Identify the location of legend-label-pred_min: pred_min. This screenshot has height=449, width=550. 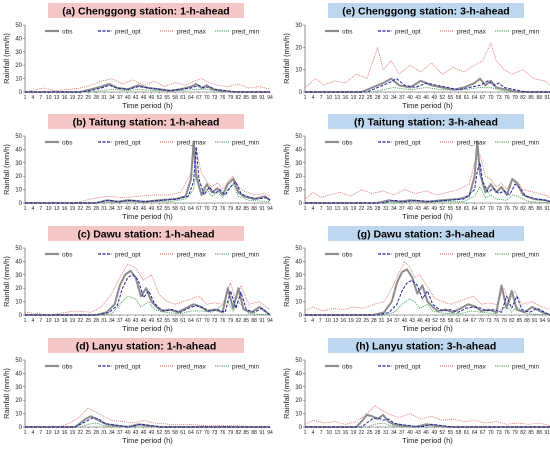
(525, 31).